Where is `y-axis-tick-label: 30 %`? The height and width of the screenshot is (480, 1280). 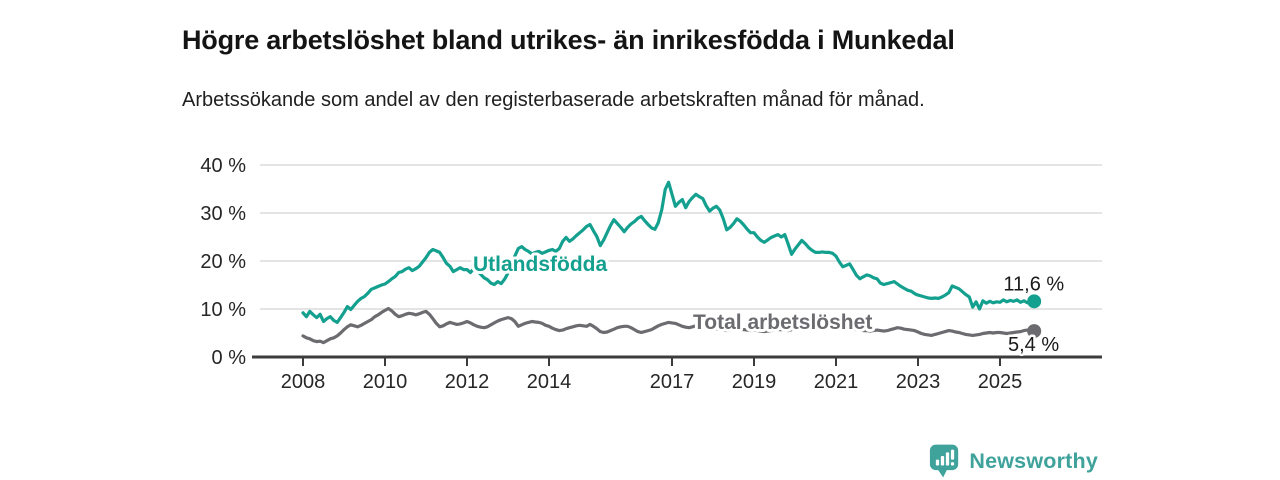 y-axis-tick-label: 30 % is located at coordinates (223, 214).